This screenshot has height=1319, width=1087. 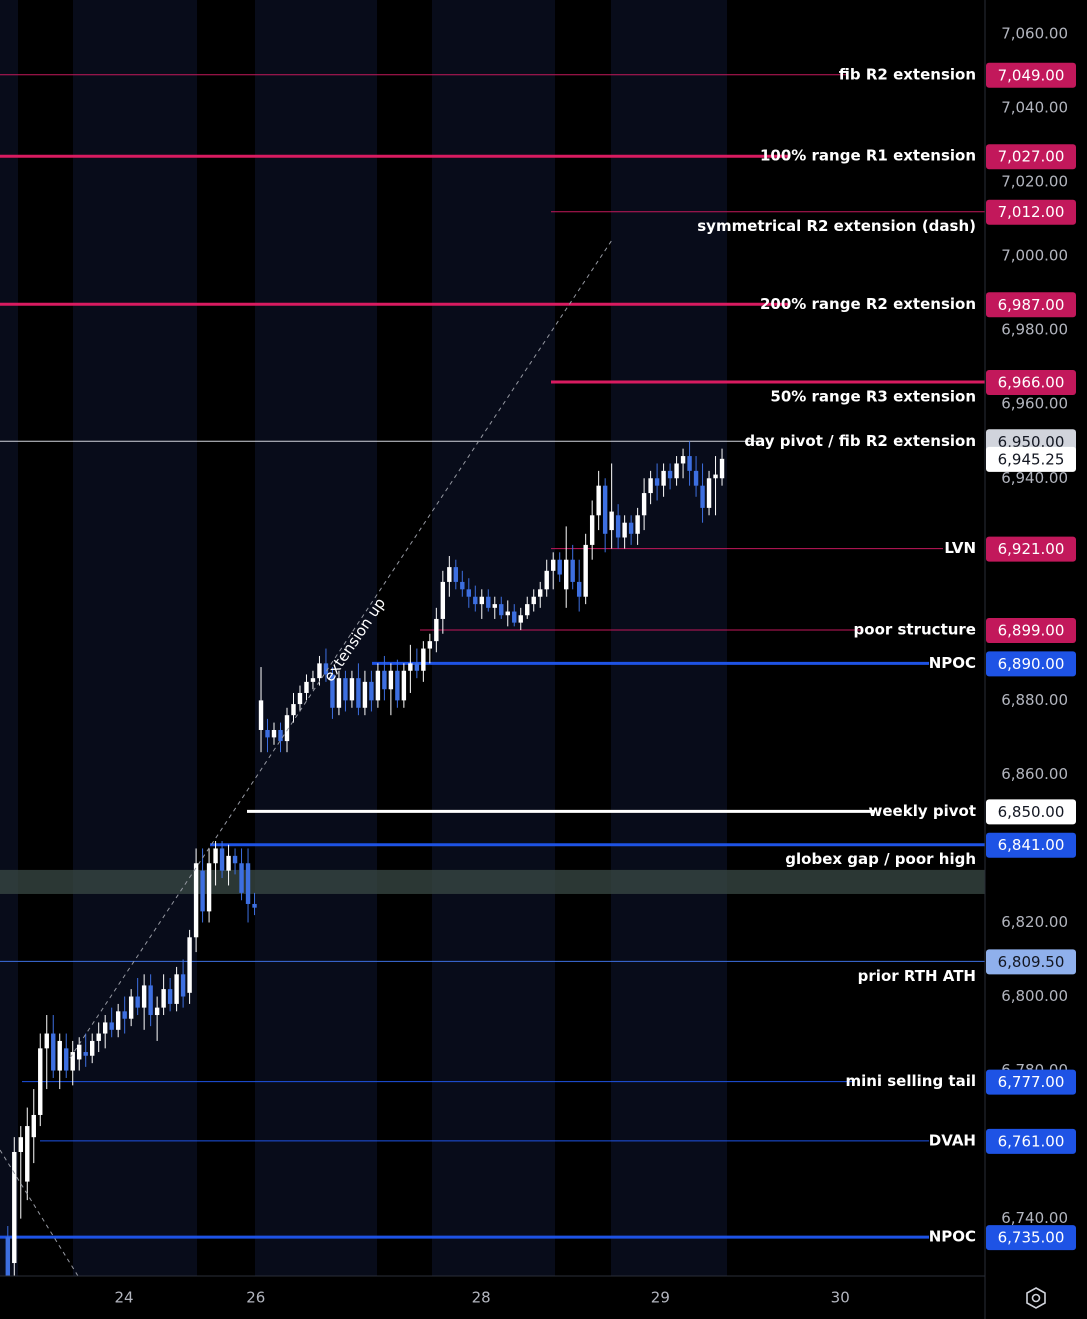 I want to click on x-tick-label: 29, so click(x=660, y=1298).